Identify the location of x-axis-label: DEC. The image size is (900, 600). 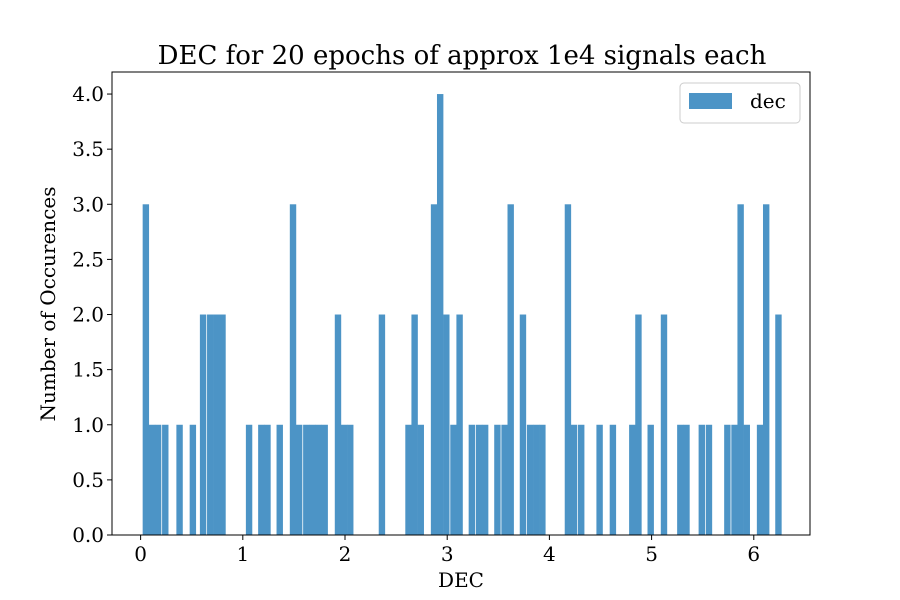
(461, 580).